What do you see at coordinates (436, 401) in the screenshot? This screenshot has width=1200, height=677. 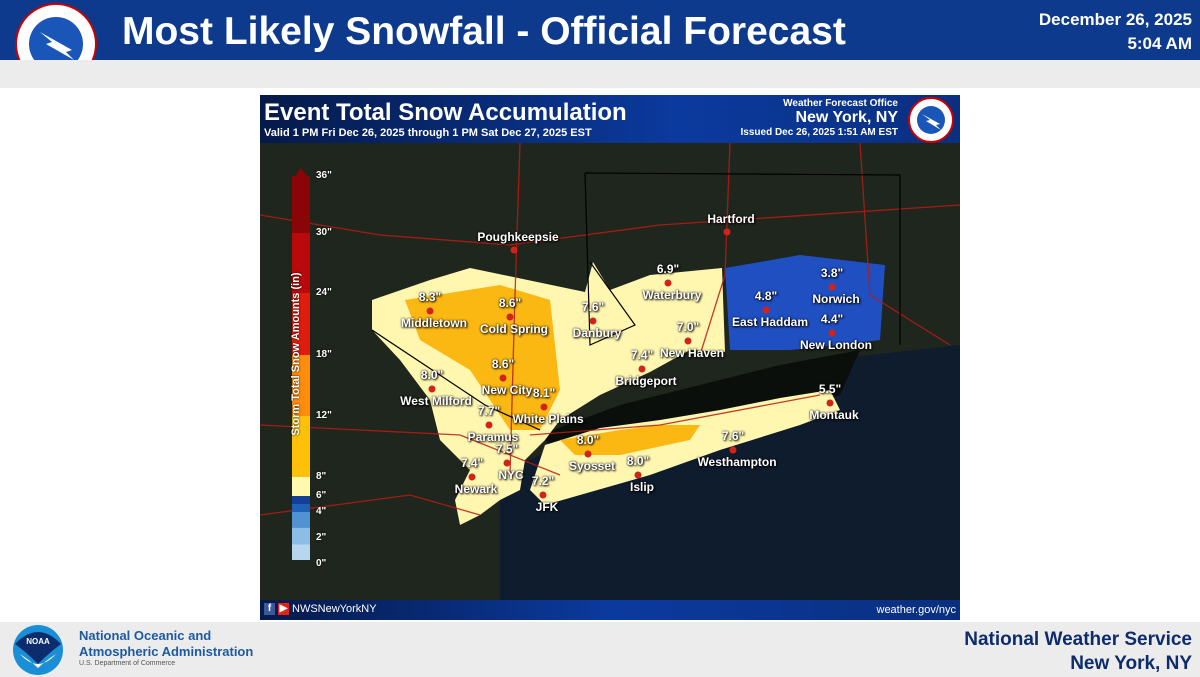 I see `city-name: West Milford` at bounding box center [436, 401].